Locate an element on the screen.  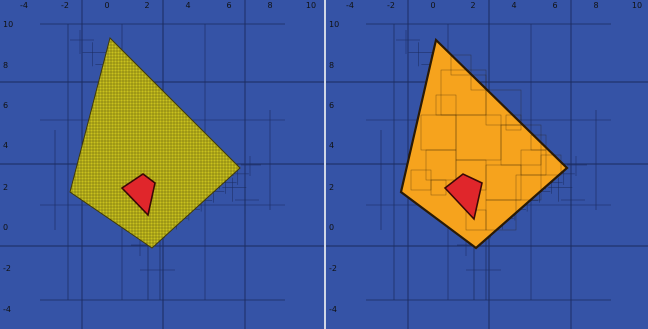
left-y-tick-labels: 10 8 6 4 2 0 -2 -4 is located at coordinates (8, 167).